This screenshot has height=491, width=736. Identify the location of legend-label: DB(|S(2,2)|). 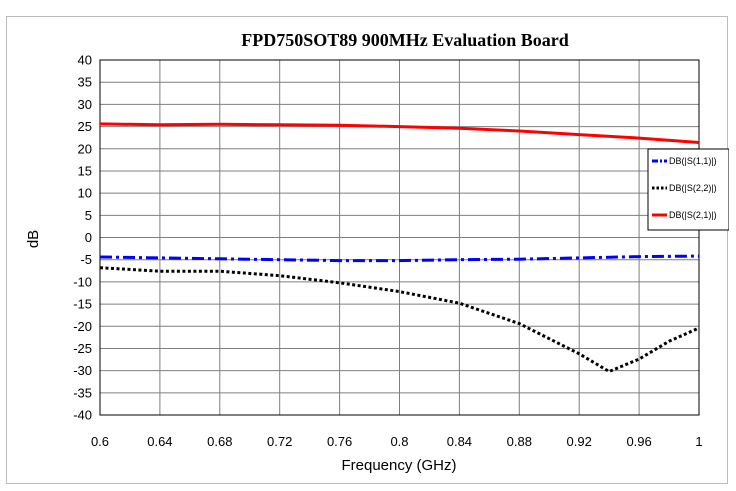
(693, 188).